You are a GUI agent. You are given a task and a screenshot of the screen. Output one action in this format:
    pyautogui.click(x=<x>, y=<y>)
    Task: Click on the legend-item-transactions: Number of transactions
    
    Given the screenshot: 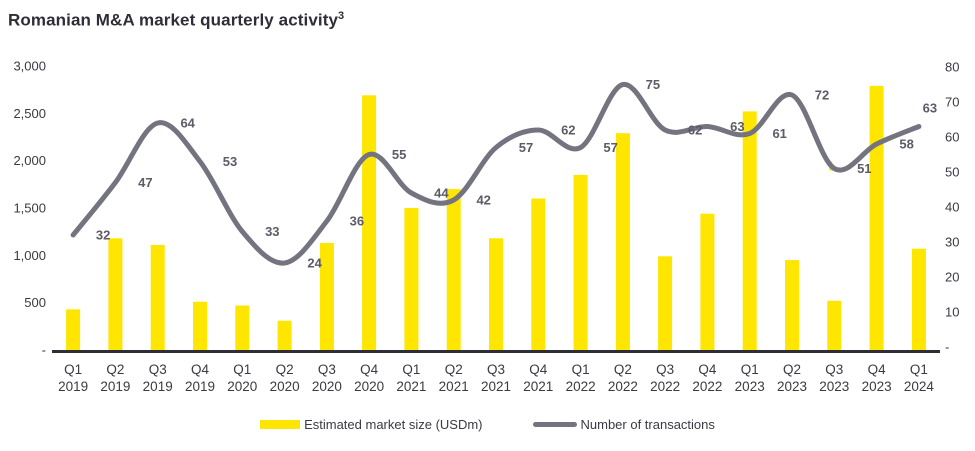 What is the action you would take?
    pyautogui.click(x=623, y=424)
    